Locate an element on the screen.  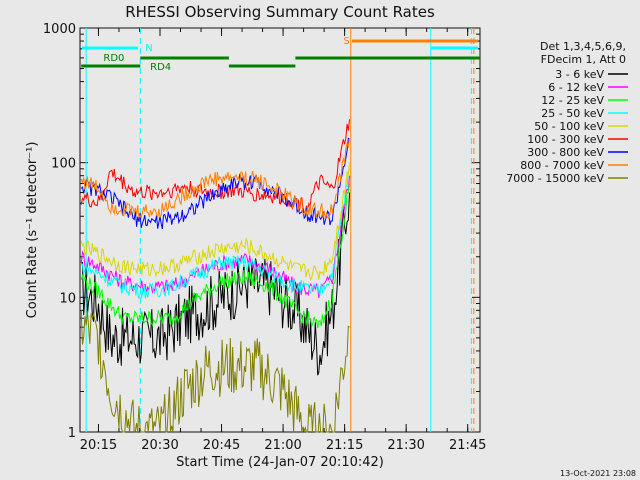
x-tick-label: 21:45 is located at coordinates (467, 445).